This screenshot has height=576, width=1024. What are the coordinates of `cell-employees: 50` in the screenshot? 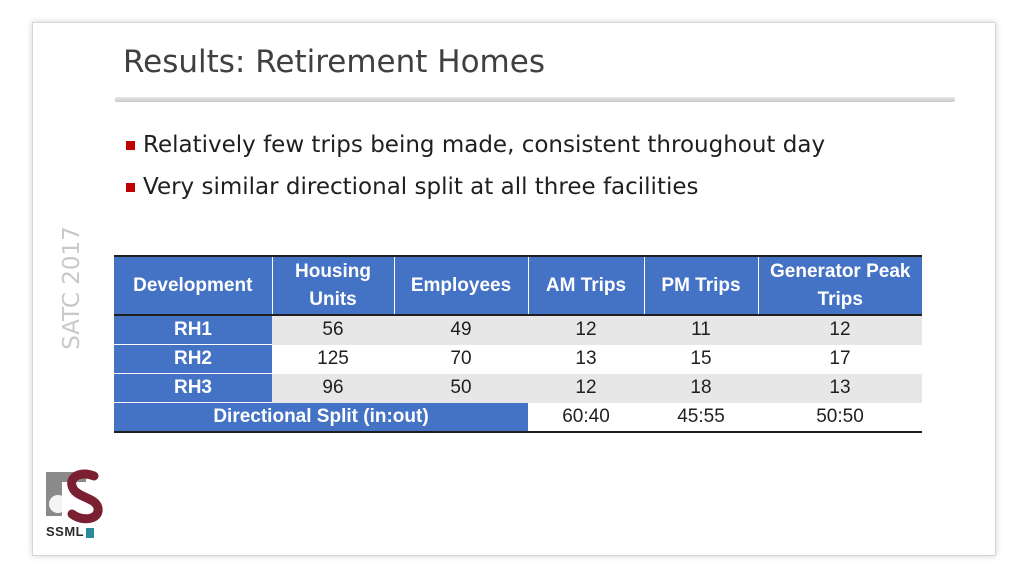 It's located at (461, 388).